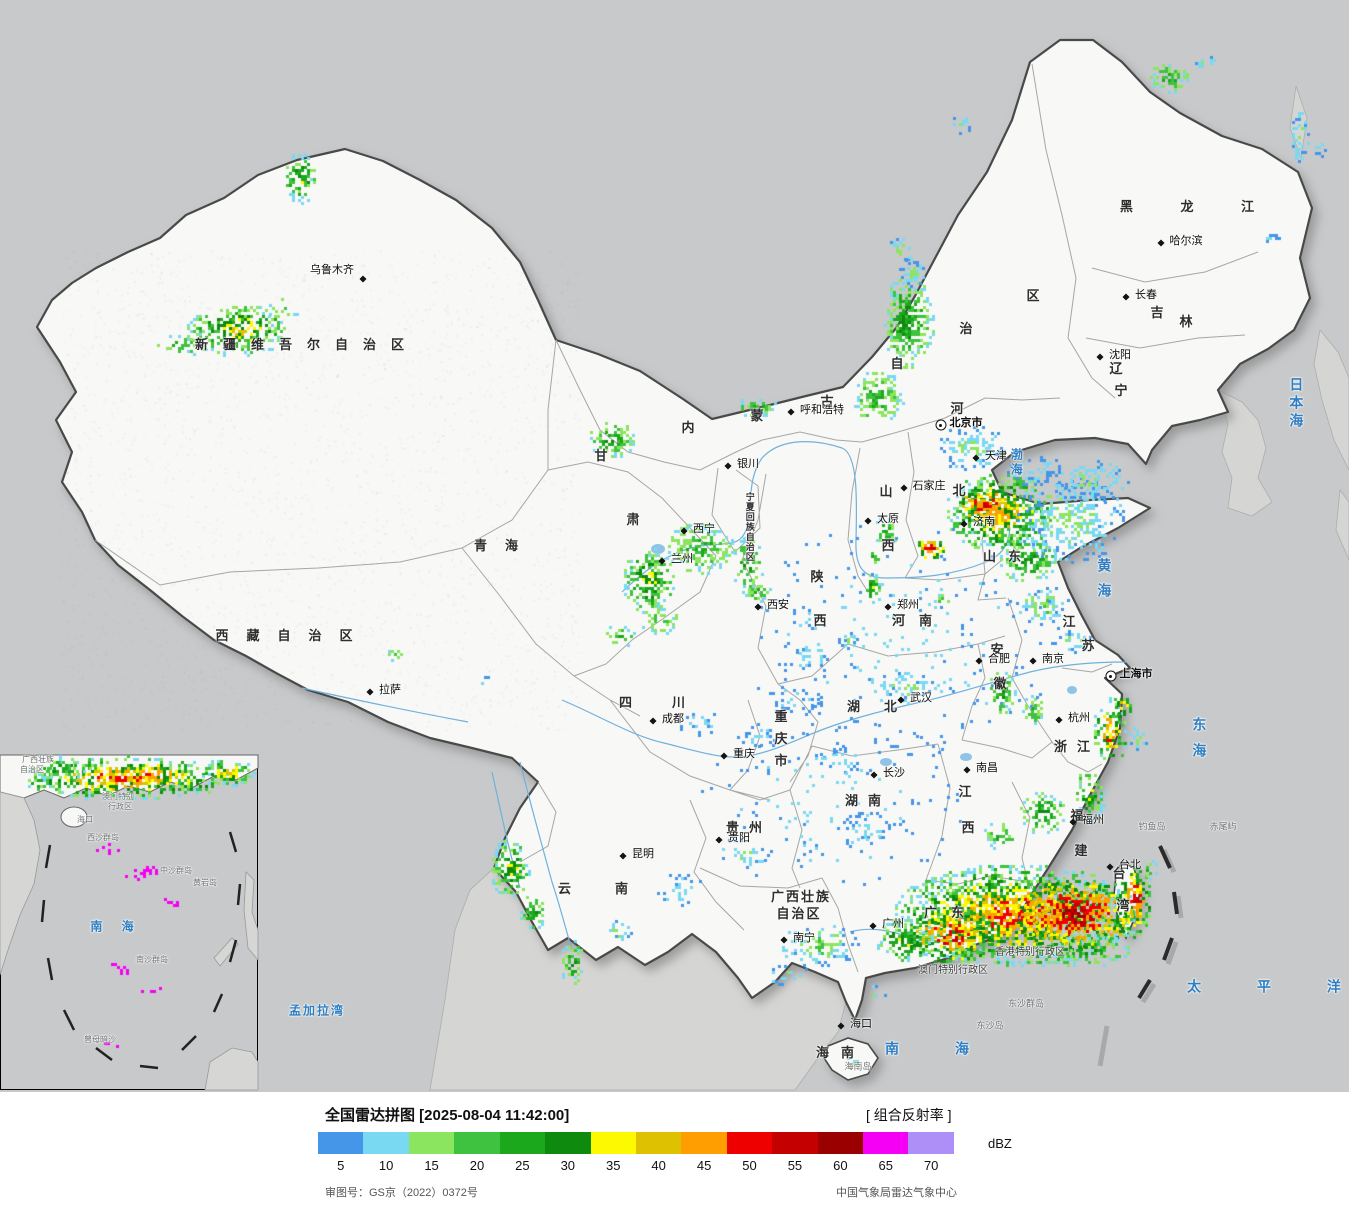 The width and height of the screenshot is (1349, 1208). What do you see at coordinates (568, 1165) in the screenshot?
I see `dbz-tick-label: 30` at bounding box center [568, 1165].